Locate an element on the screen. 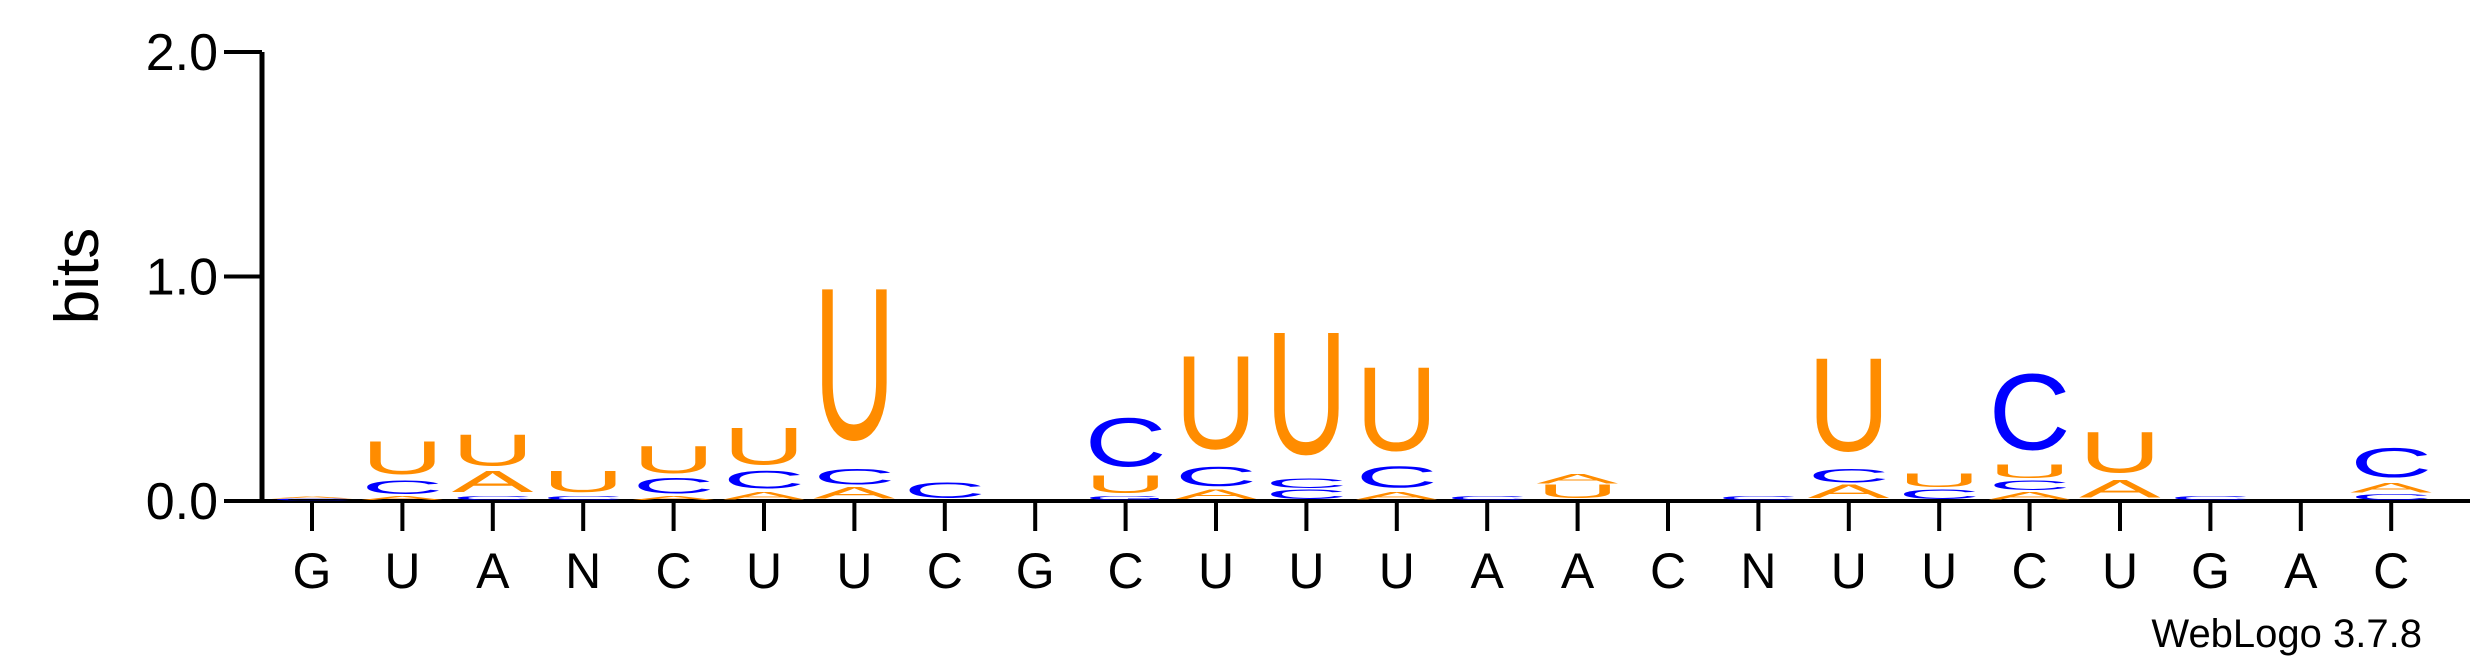  y-tick-label: 0.0 is located at coordinates (182, 502).